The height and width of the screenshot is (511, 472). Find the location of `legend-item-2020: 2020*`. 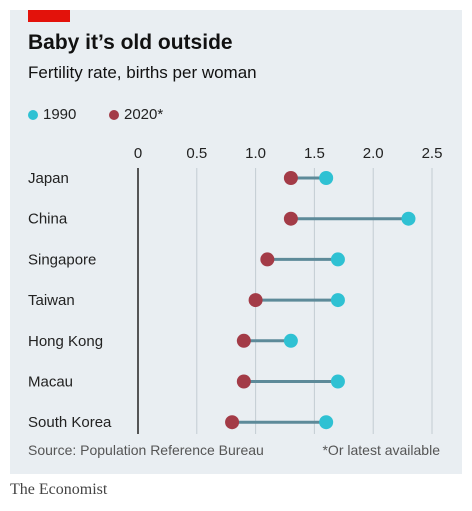

legend-item-2020: 2020* is located at coordinates (136, 114).